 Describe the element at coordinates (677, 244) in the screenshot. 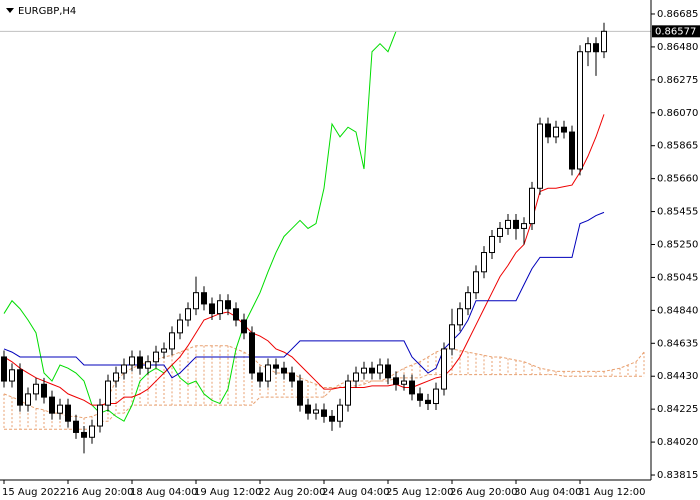

I see `y-tick-label: 0.85250` at that location.